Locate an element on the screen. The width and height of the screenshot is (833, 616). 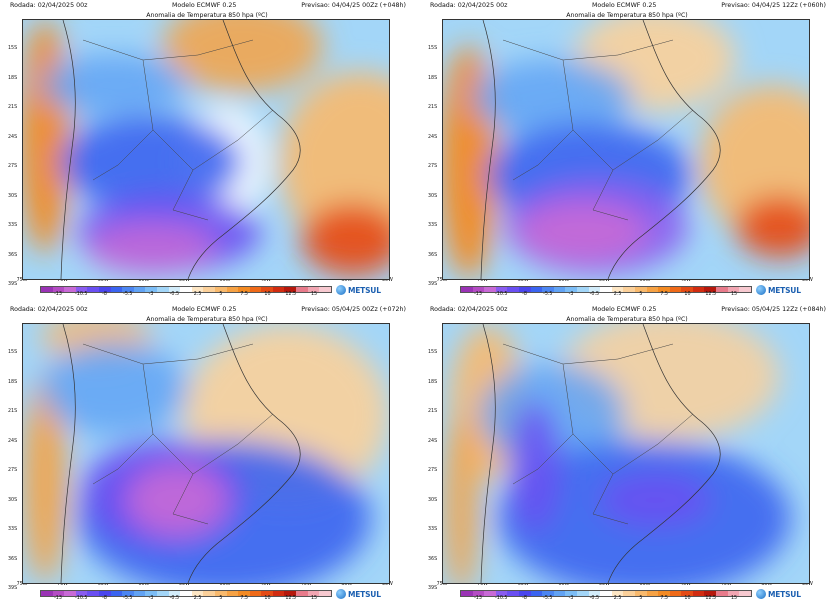
metsul-logo: METSUL is located at coordinates (358, 594).